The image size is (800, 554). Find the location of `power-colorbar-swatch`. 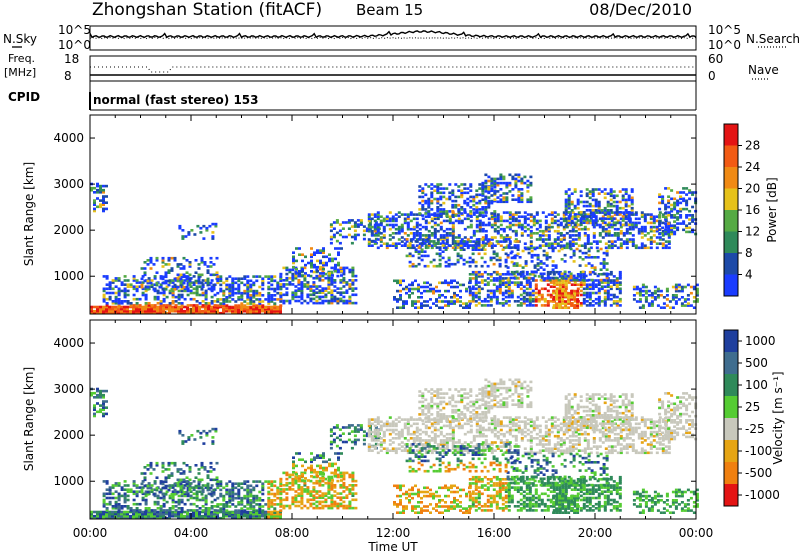

power-colorbar-swatch is located at coordinates (731, 199).